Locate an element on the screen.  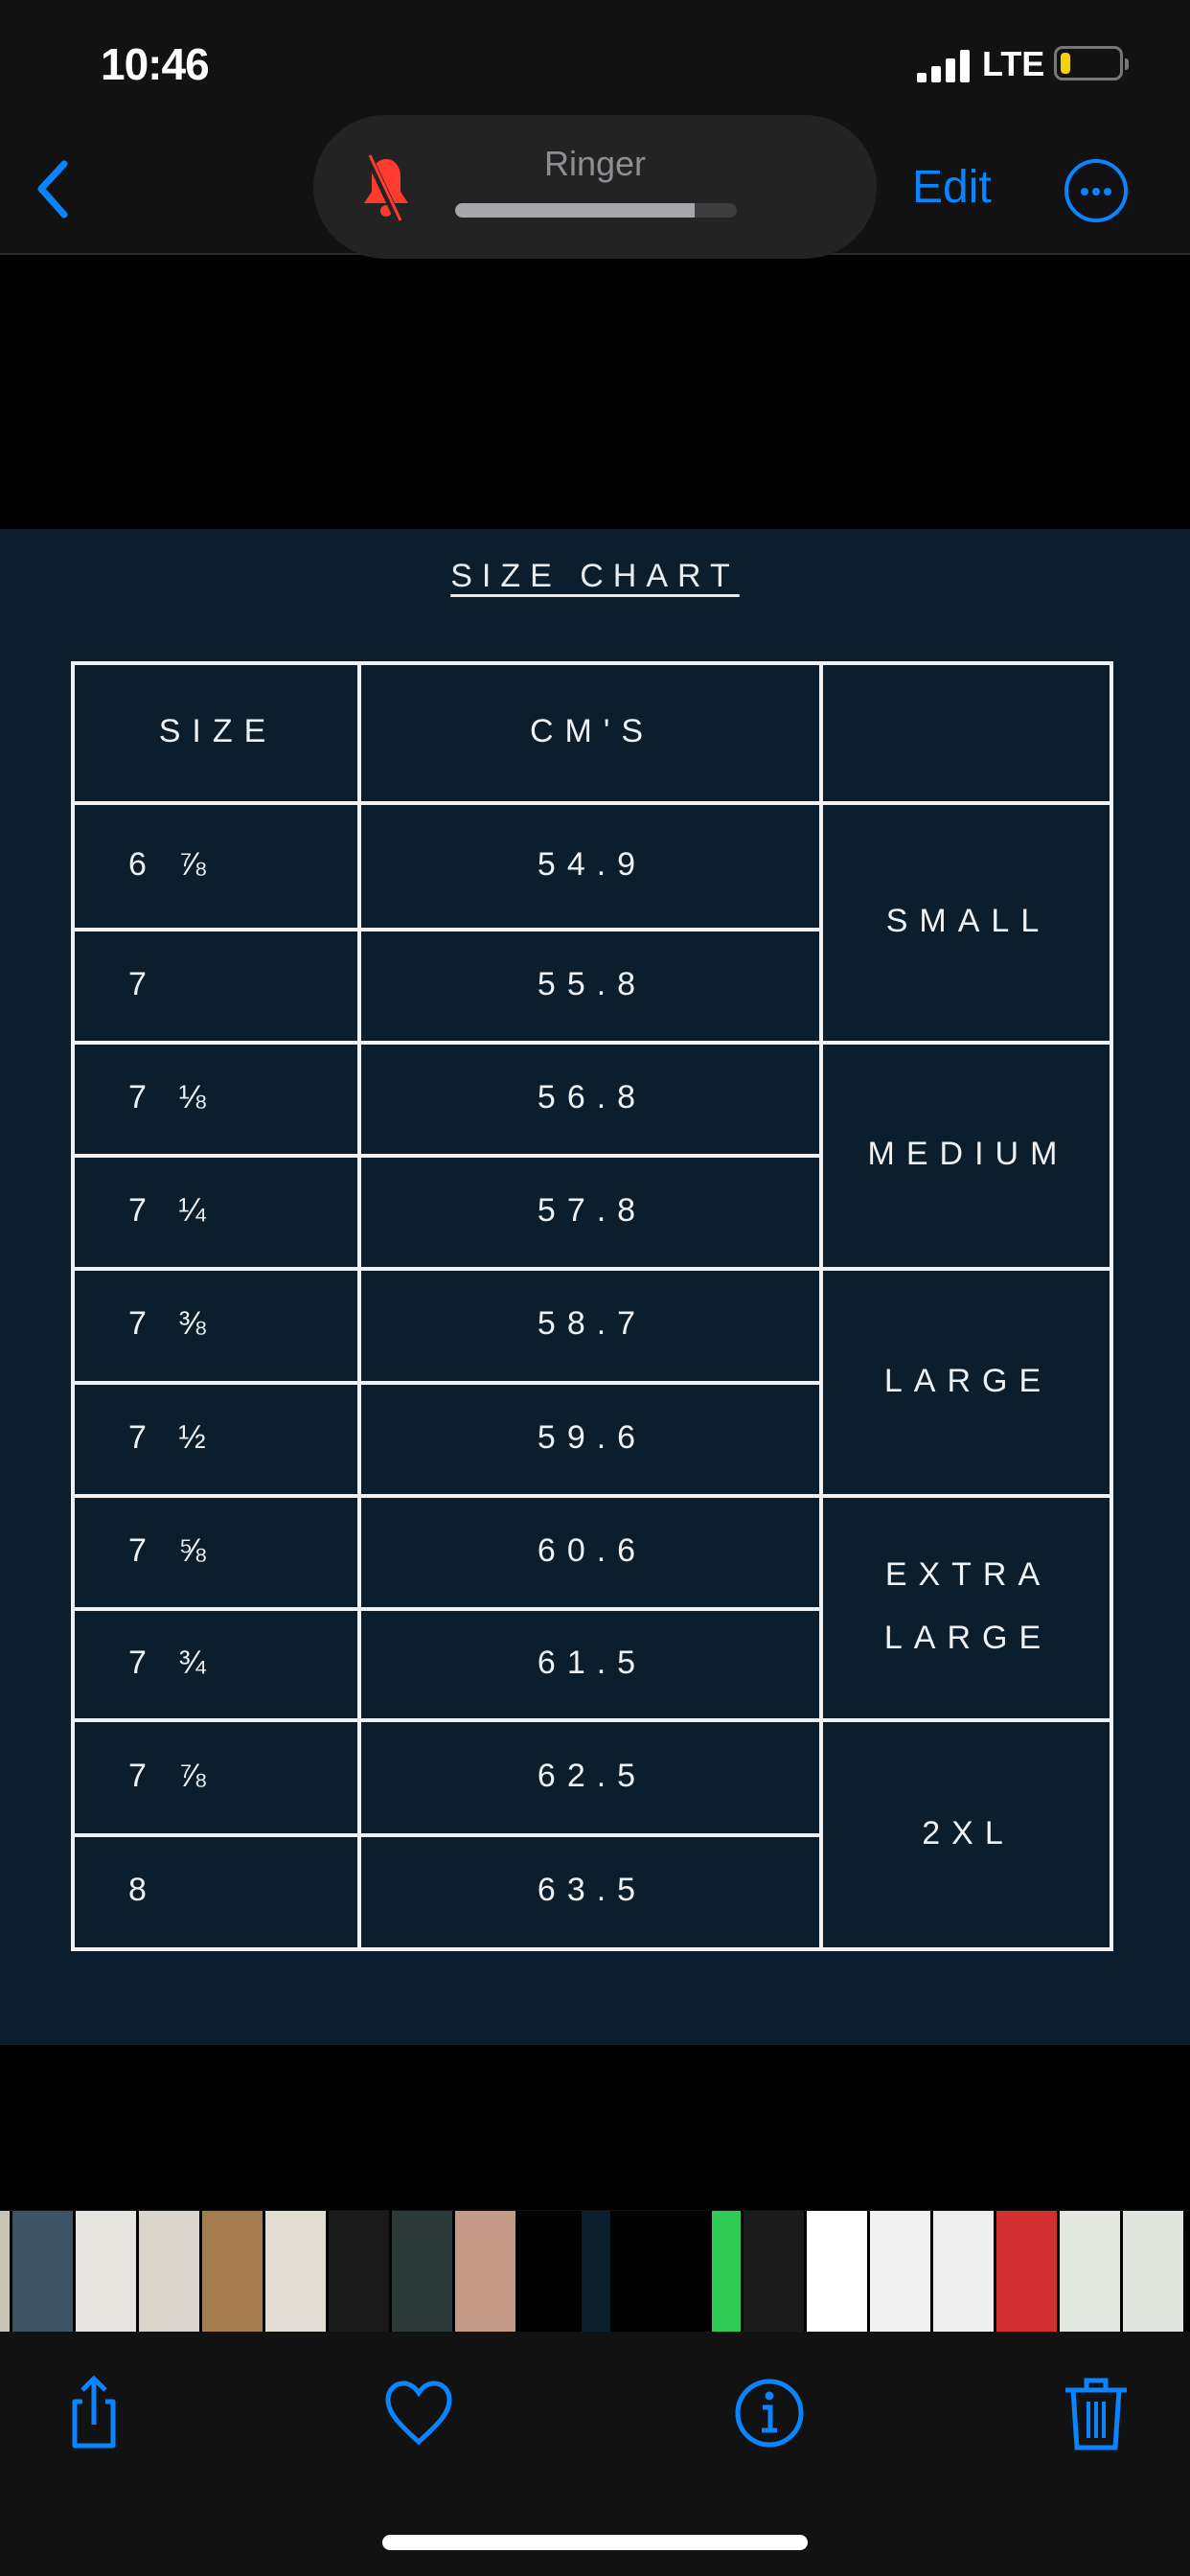
size-cell: 7 ¼ is located at coordinates (172, 1210).